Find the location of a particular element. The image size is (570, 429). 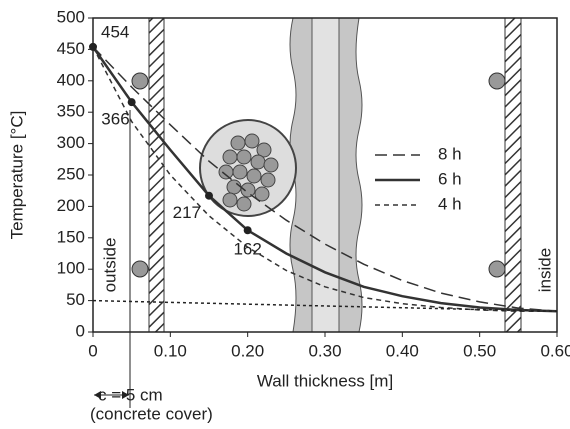

x-tick-label: 0 is located at coordinates (92, 350).